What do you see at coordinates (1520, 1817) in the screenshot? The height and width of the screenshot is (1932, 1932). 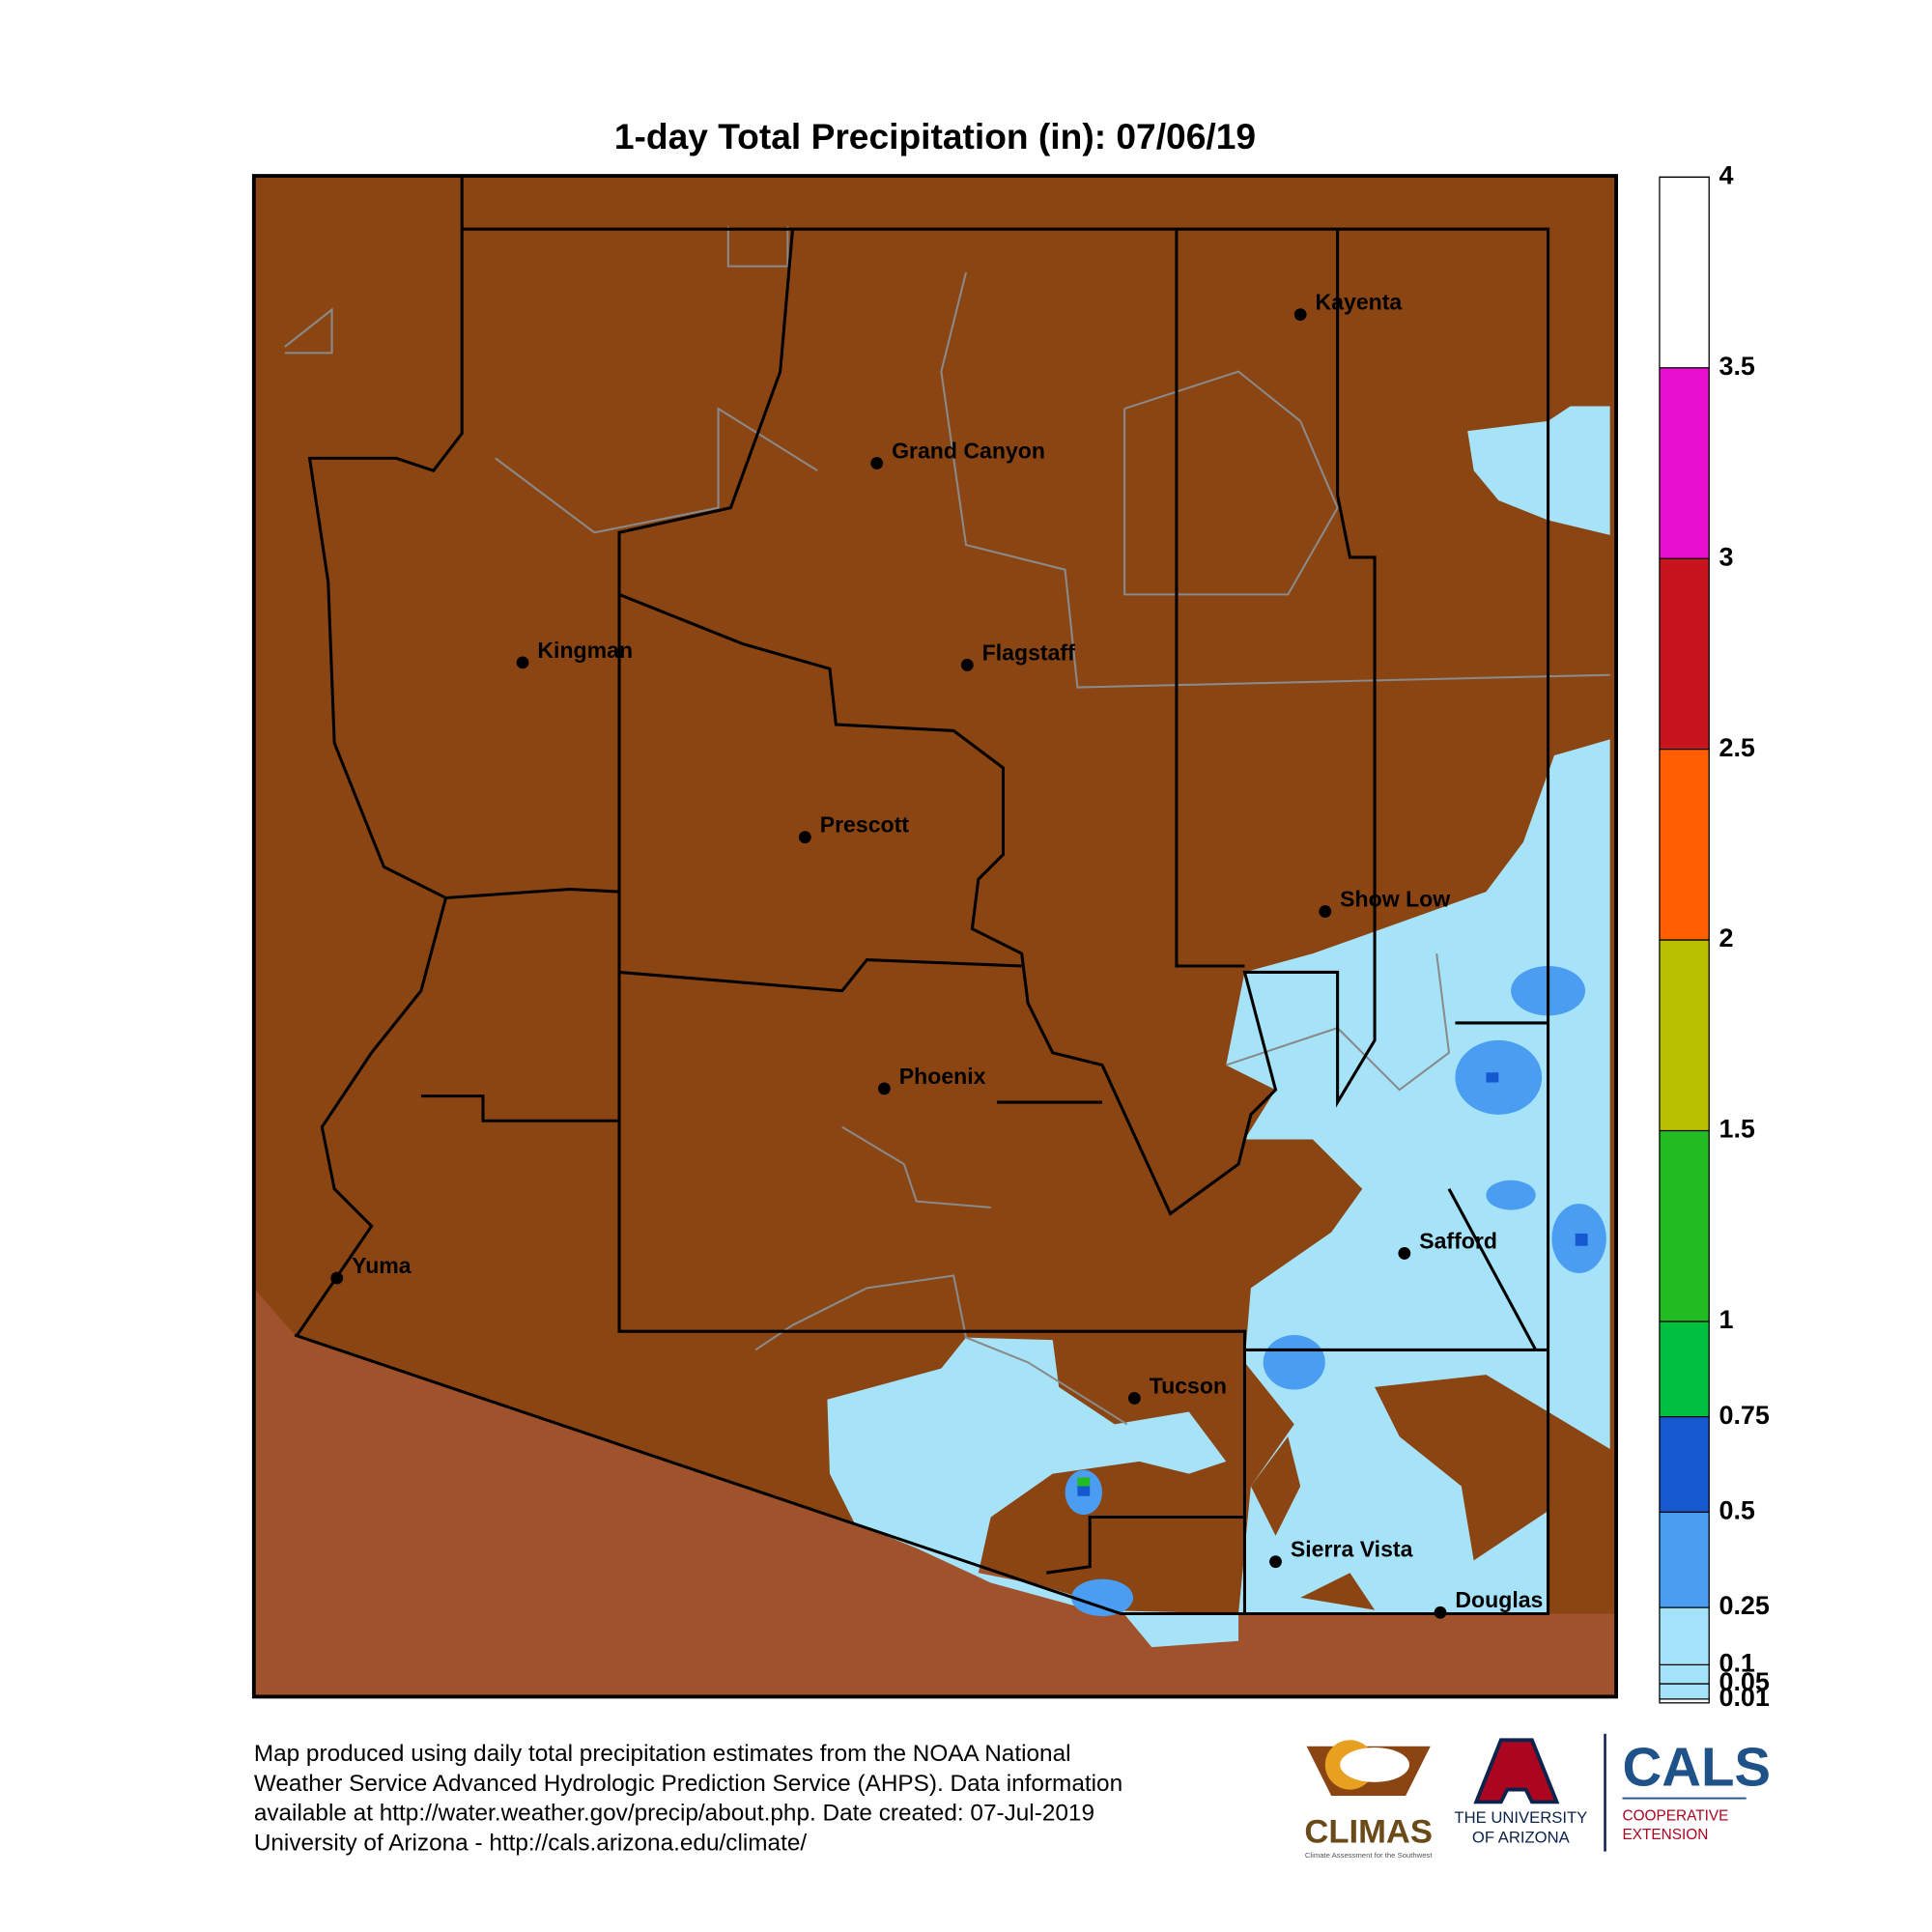 I see `logo-text: THE UNIVERSITY` at bounding box center [1520, 1817].